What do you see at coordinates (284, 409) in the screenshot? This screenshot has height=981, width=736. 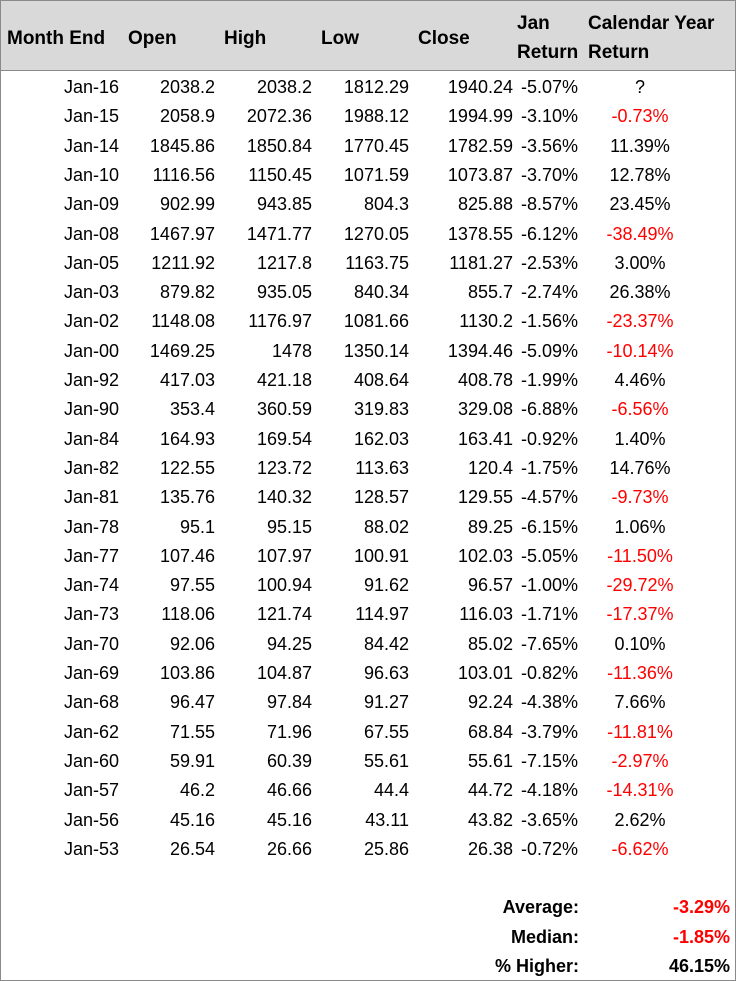 I see `cell-high: 360.59` at bounding box center [284, 409].